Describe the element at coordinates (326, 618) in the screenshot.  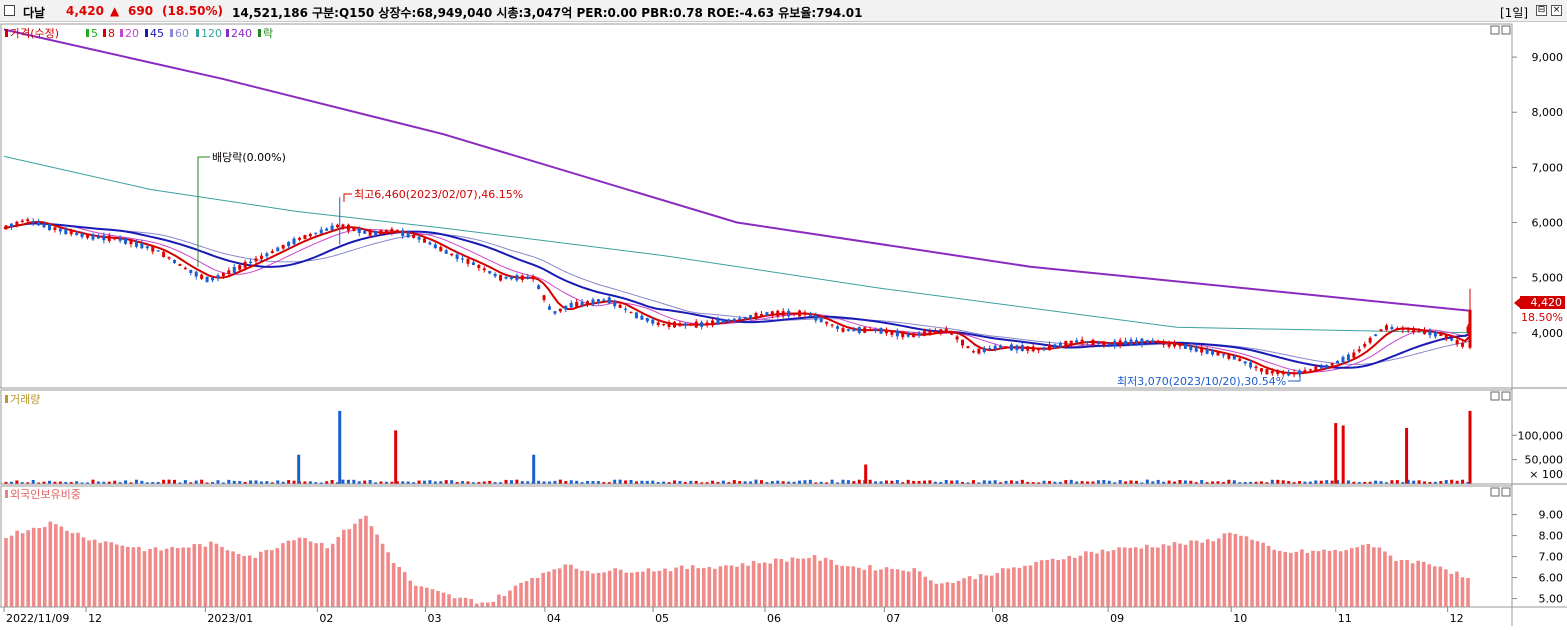
I see `x-tick-label: 02` at that location.